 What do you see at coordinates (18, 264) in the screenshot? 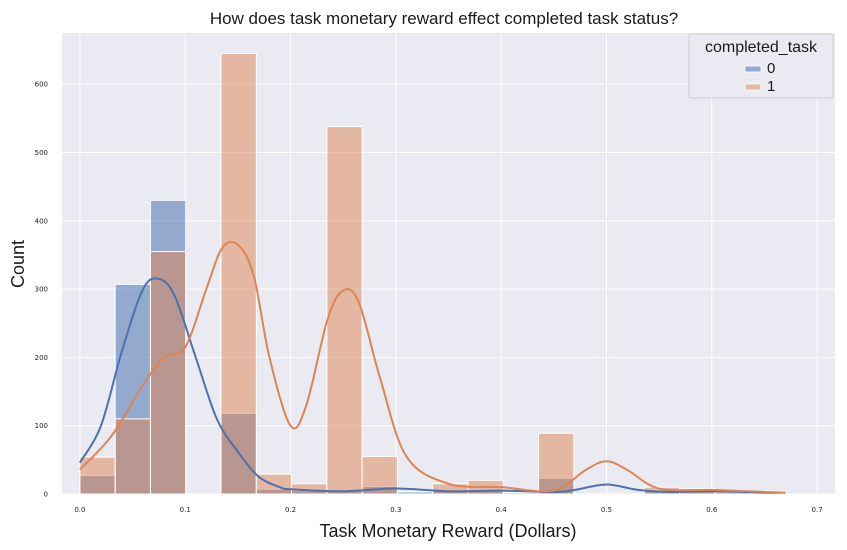
I see `y-axis-label: Count` at bounding box center [18, 264].